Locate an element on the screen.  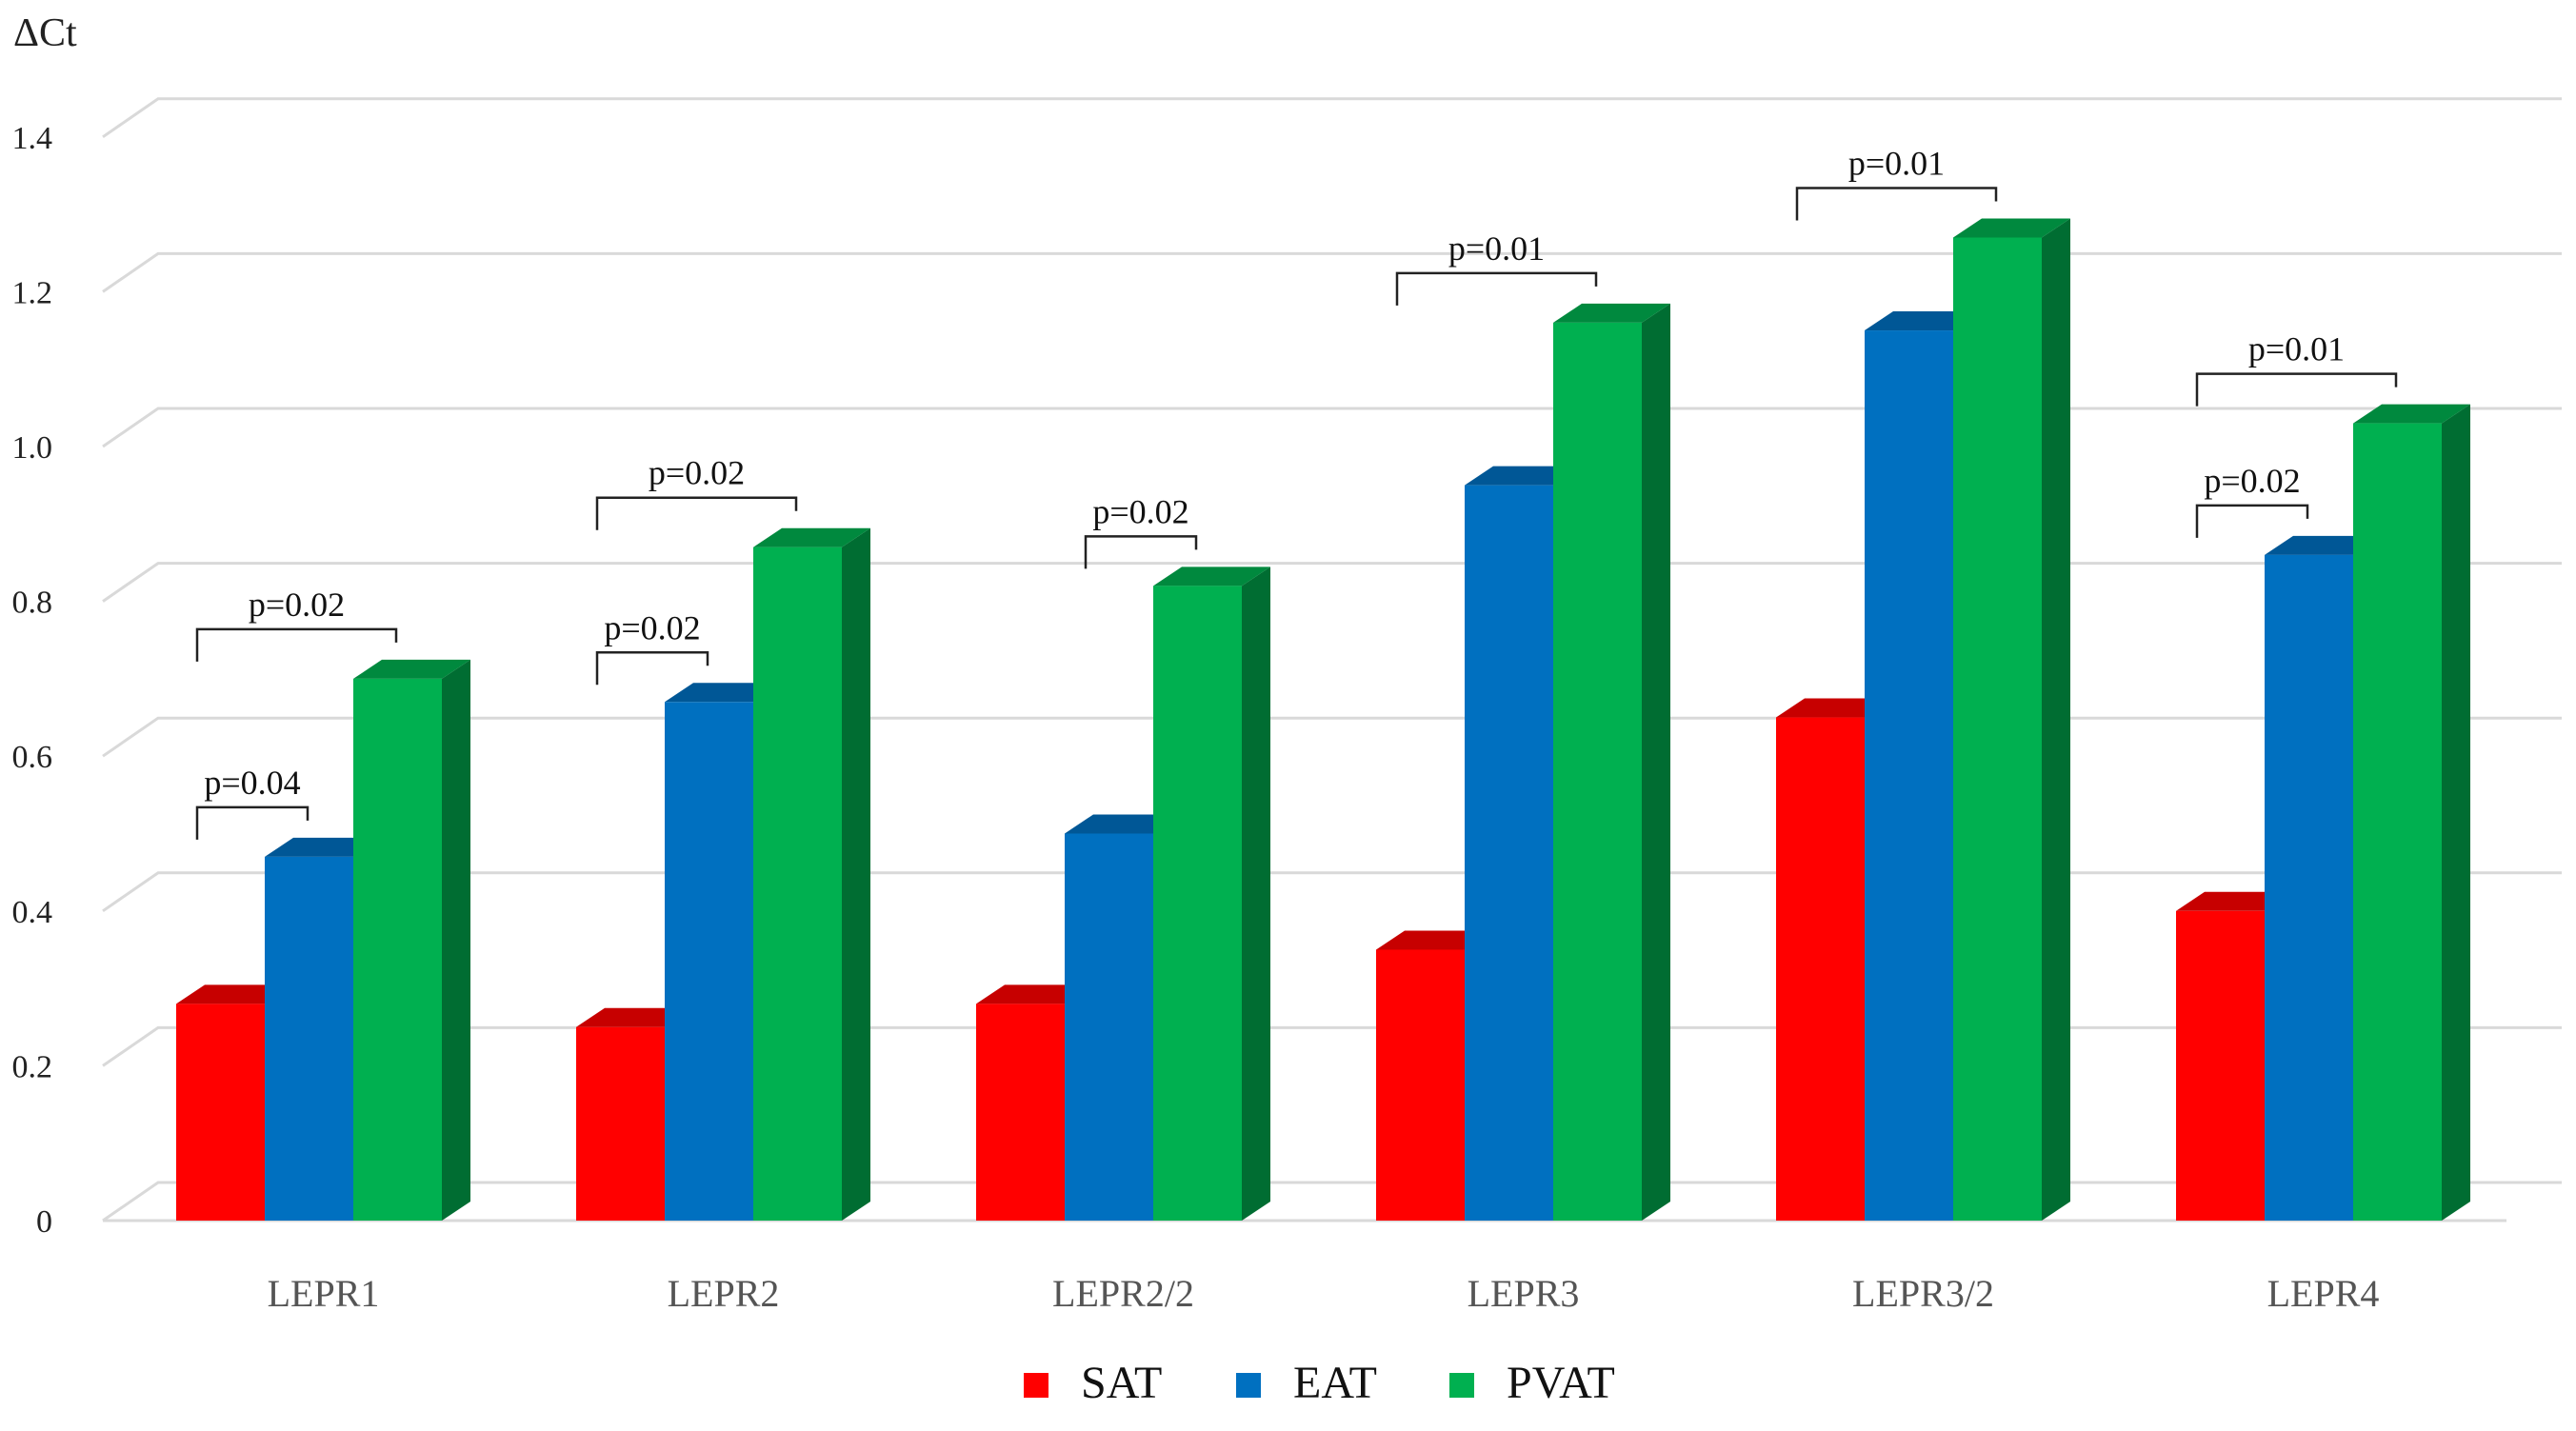
y-tick-label: 0.2 is located at coordinates (32, 1066).